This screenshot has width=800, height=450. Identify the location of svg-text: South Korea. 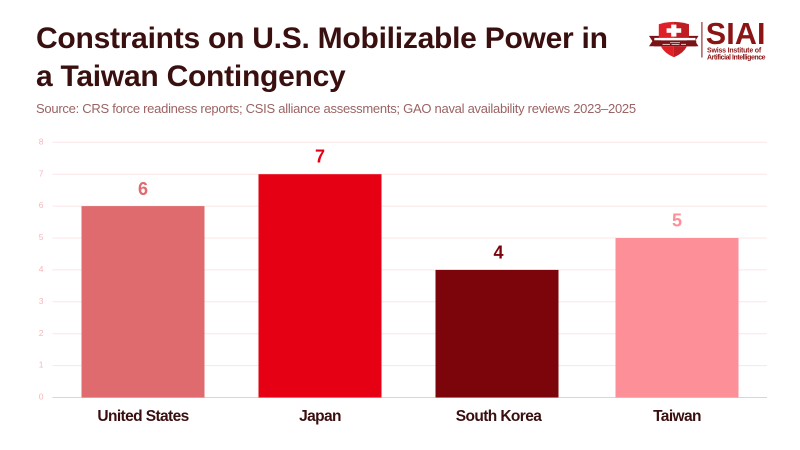
(499, 416).